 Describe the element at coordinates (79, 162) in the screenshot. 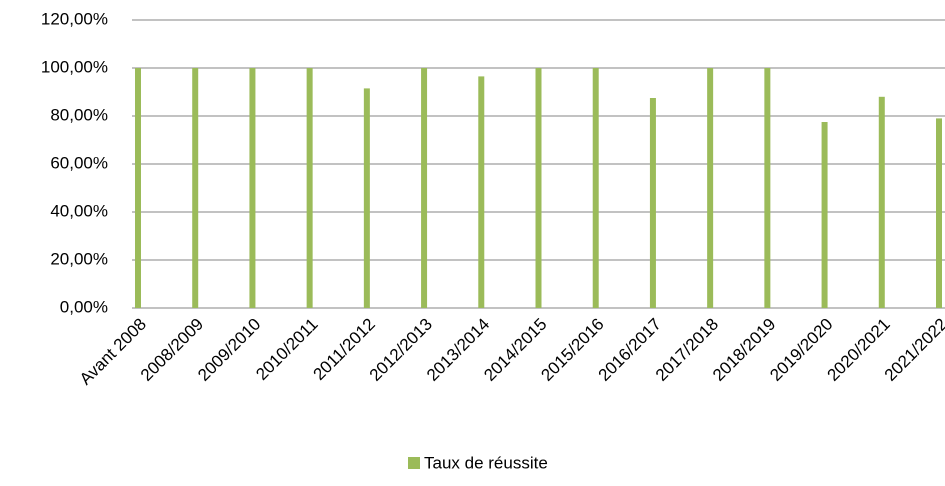

I see `y-tick-label: 60,00%` at that location.